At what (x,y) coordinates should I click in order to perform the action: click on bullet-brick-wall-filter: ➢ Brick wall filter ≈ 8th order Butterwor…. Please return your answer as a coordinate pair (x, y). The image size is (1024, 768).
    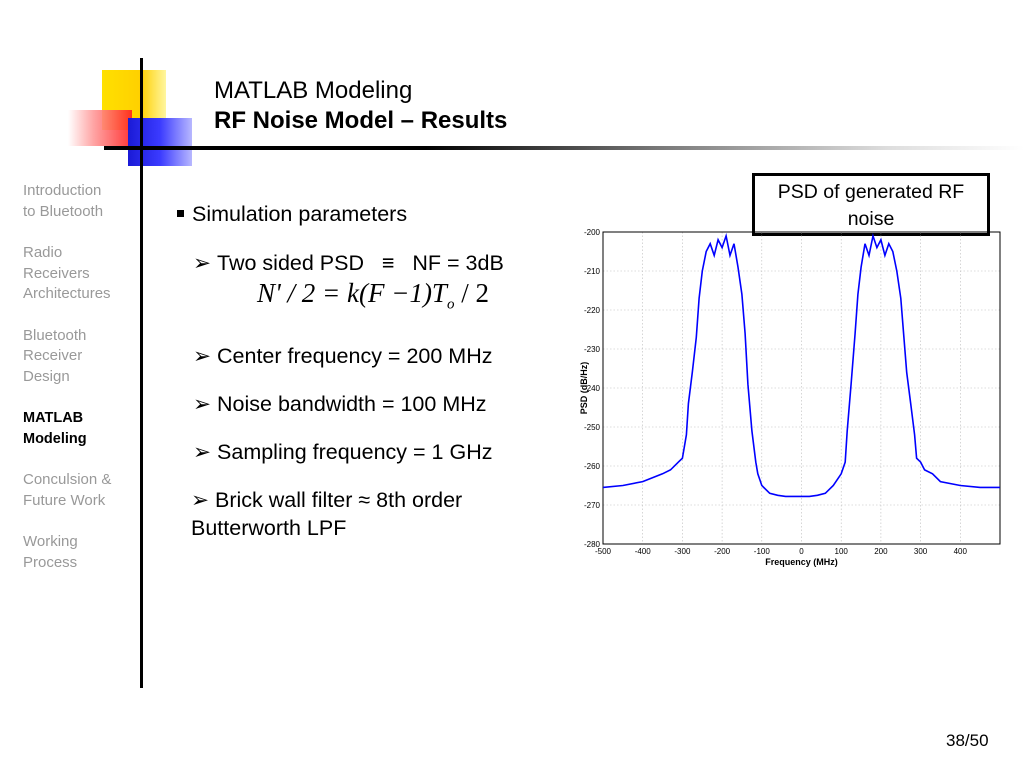
    Looking at the image, I should click on (369, 514).